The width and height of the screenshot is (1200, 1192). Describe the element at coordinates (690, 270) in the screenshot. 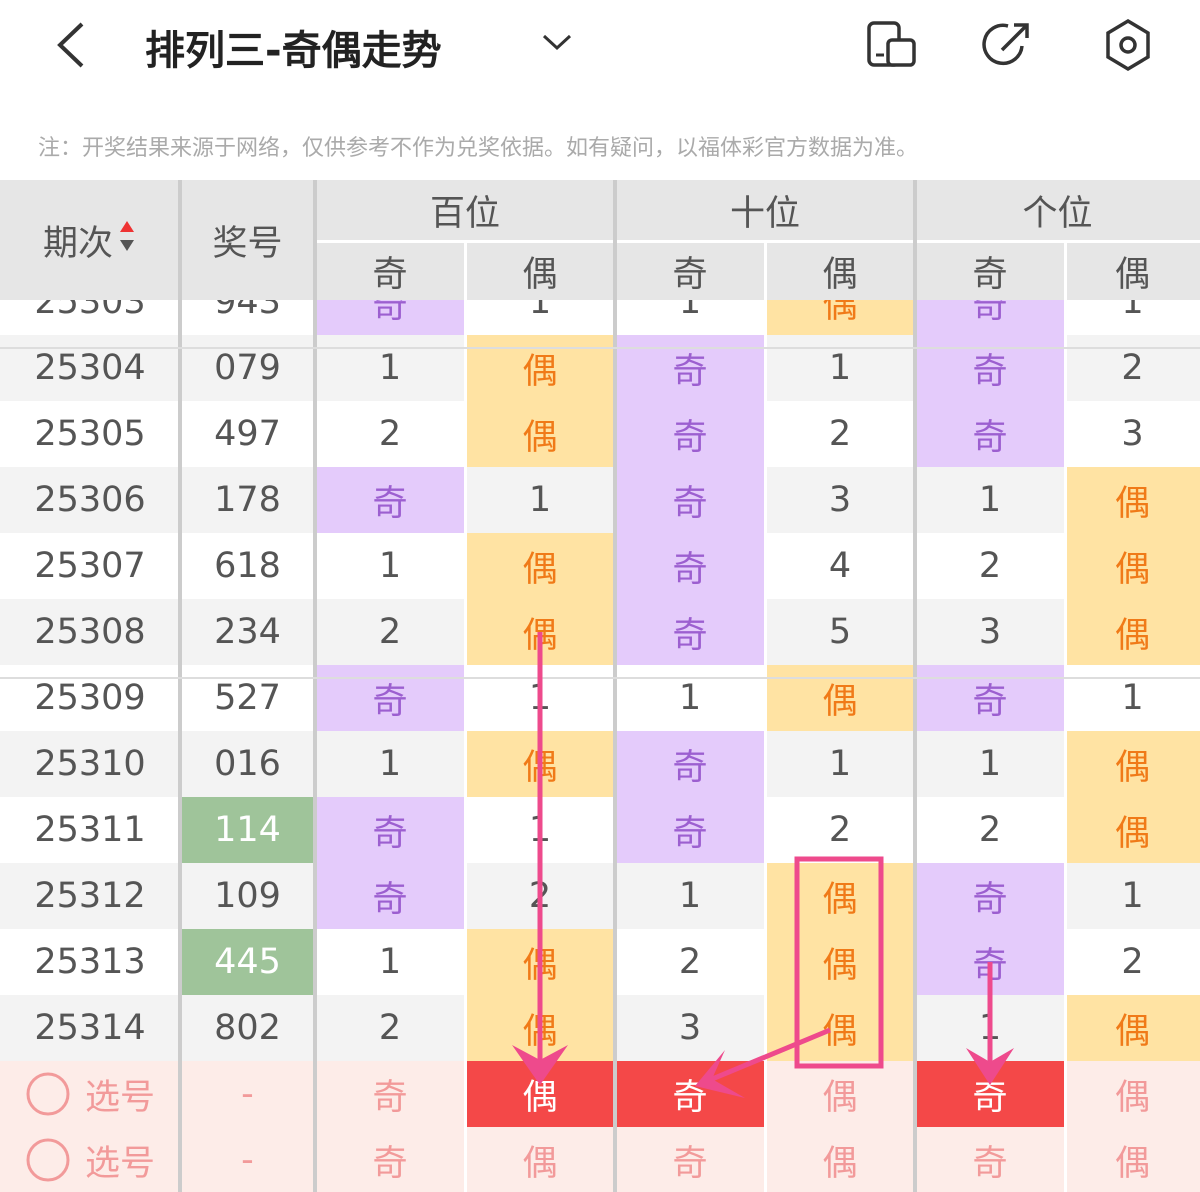

I see `sub-header: 奇` at that location.